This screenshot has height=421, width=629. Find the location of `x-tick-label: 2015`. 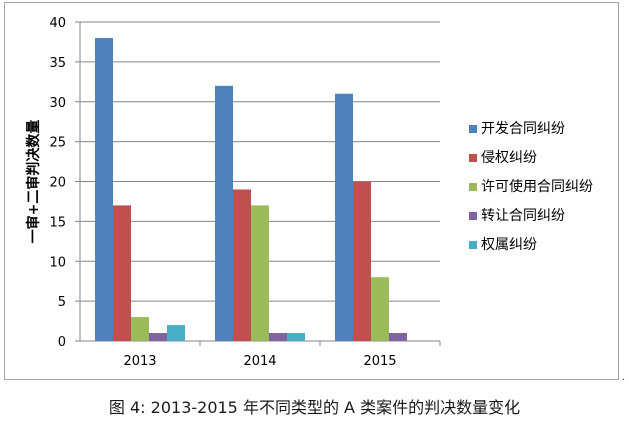

x-tick-label: 2015 is located at coordinates (379, 361).